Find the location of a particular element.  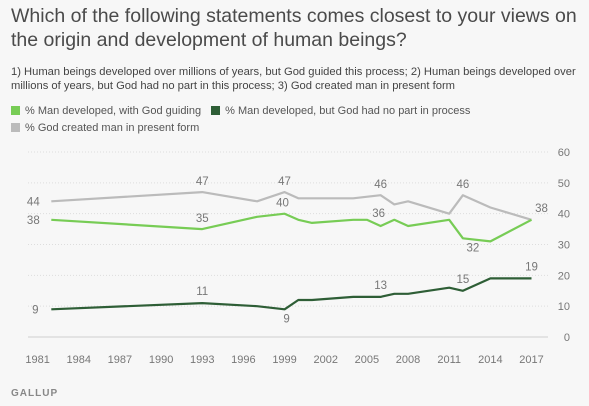

data-label: 44 is located at coordinates (33, 202).